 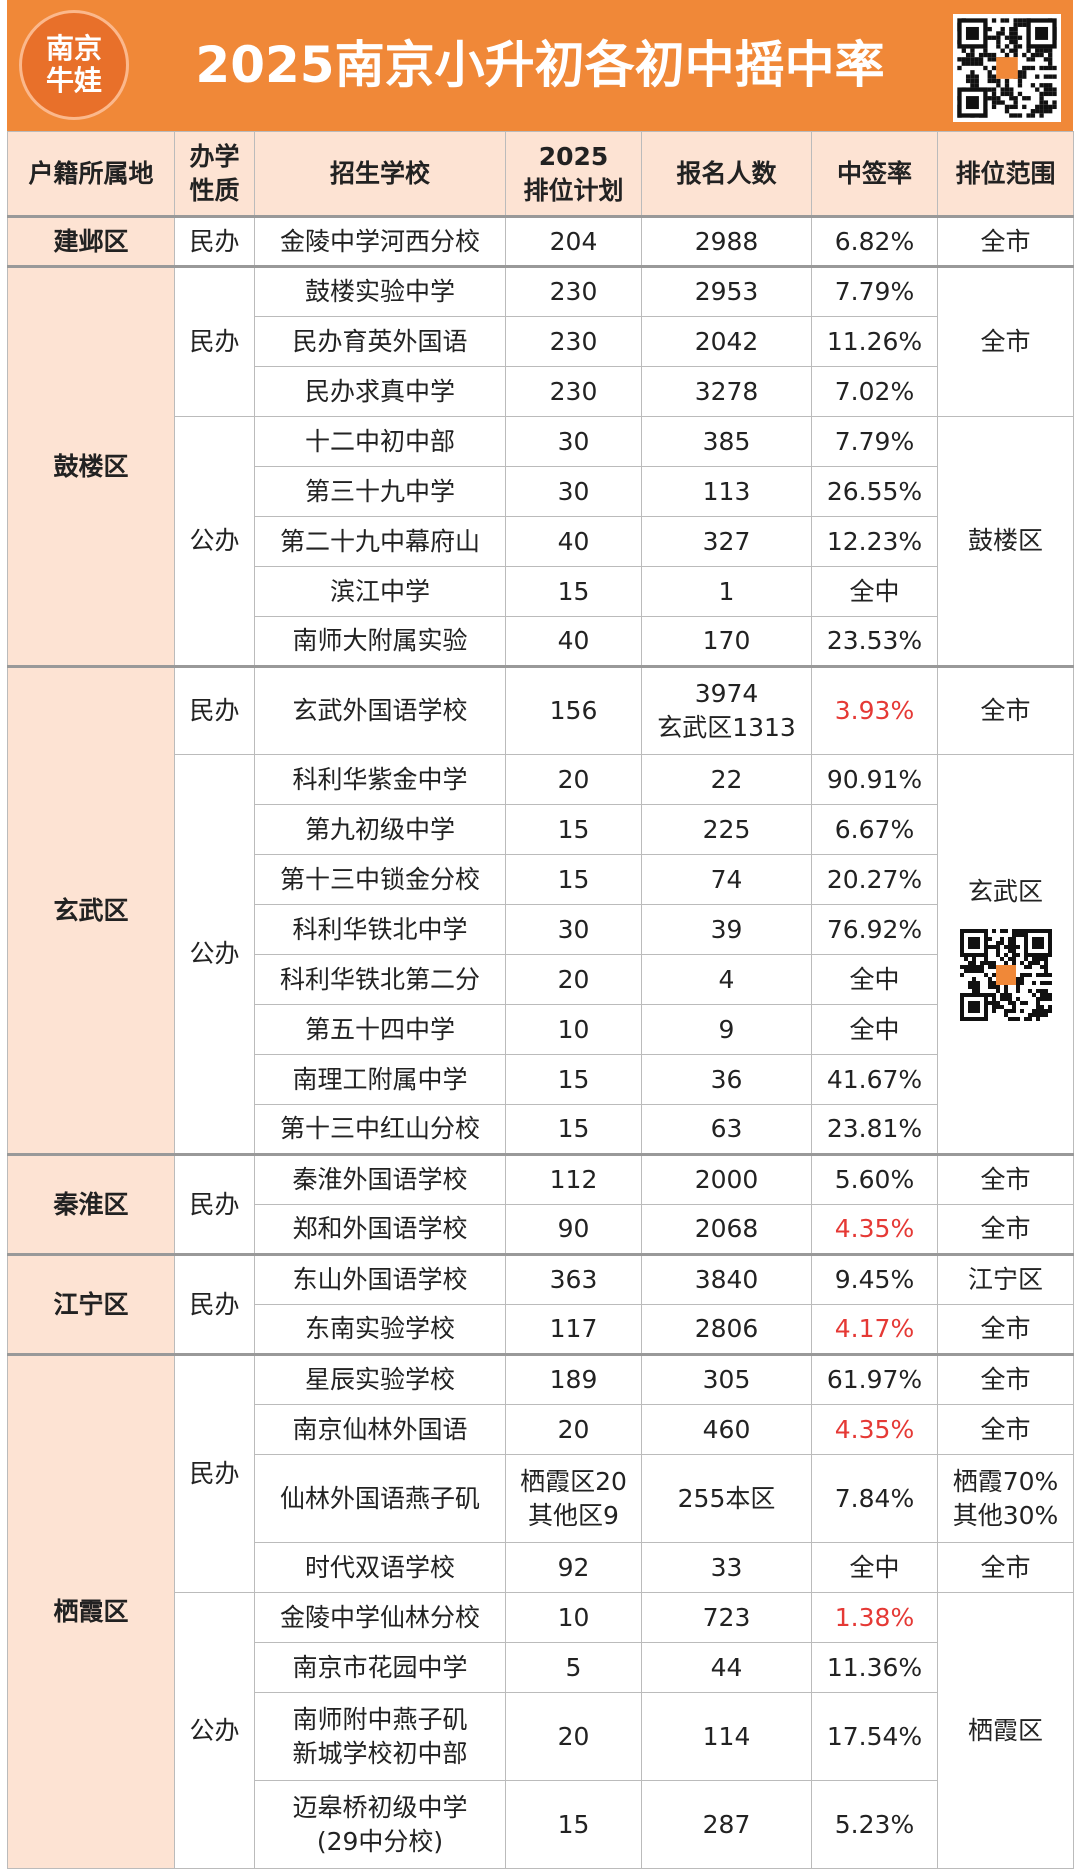 What do you see at coordinates (874, 641) in the screenshot?
I see `rate-cell: 23.53%` at bounding box center [874, 641].